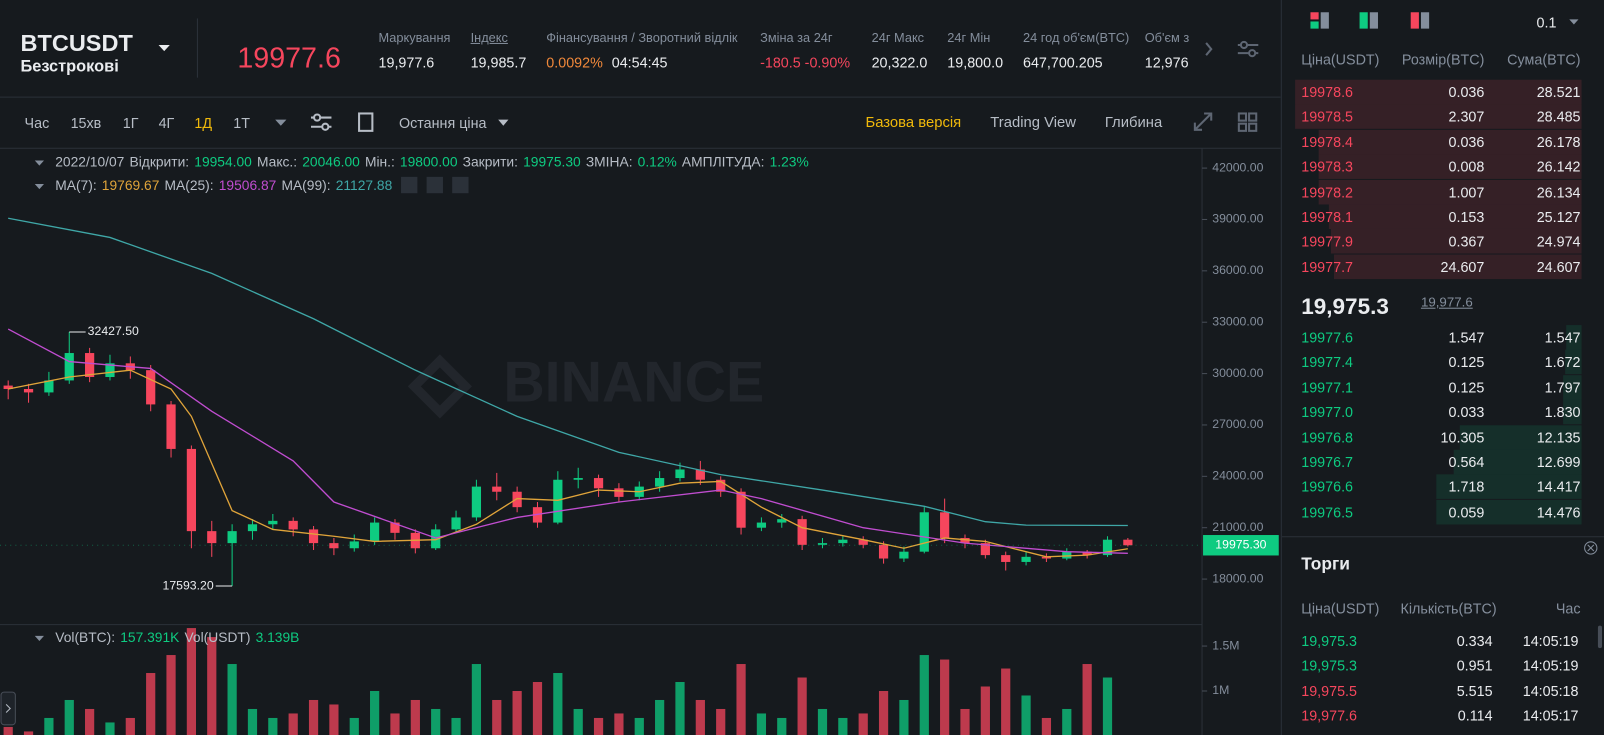 The height and width of the screenshot is (735, 1604). Describe the element at coordinates (203, 122) in the screenshot. I see `interval-option: 1Д` at that location.